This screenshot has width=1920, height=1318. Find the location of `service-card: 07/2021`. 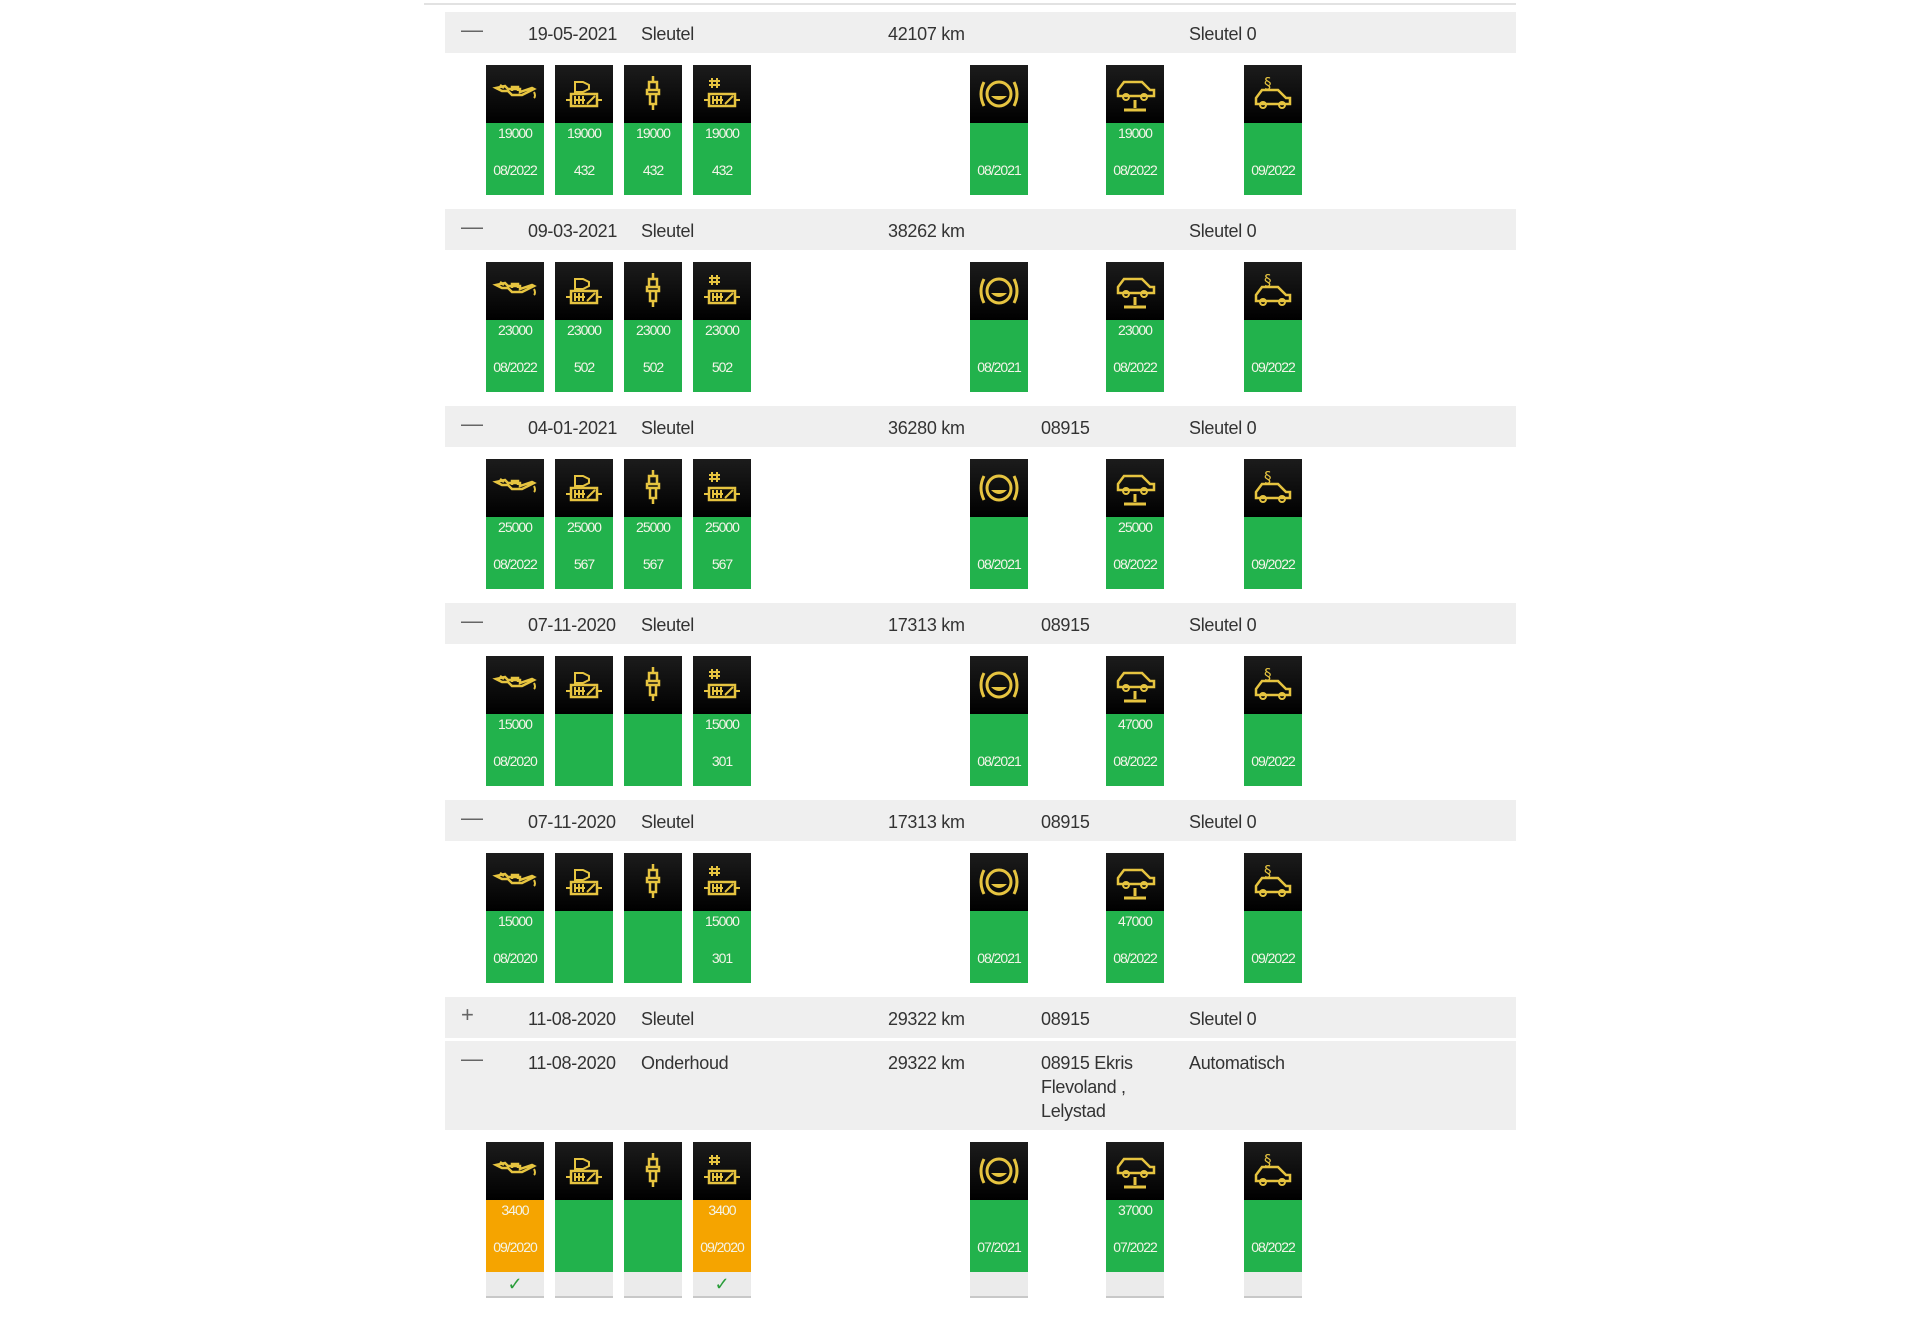

service-card: 07/2021 is located at coordinates (999, 1220).